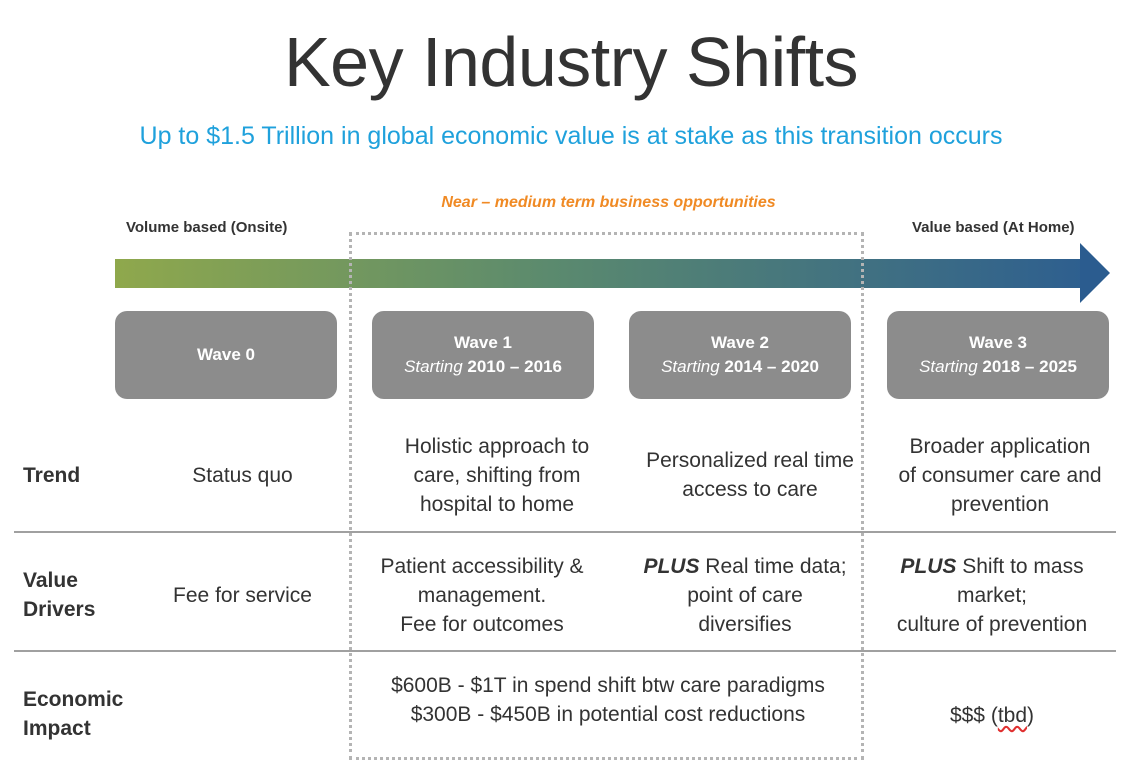 The image size is (1142, 780). What do you see at coordinates (998, 342) in the screenshot?
I see `wave-3-name: Wave 3` at bounding box center [998, 342].